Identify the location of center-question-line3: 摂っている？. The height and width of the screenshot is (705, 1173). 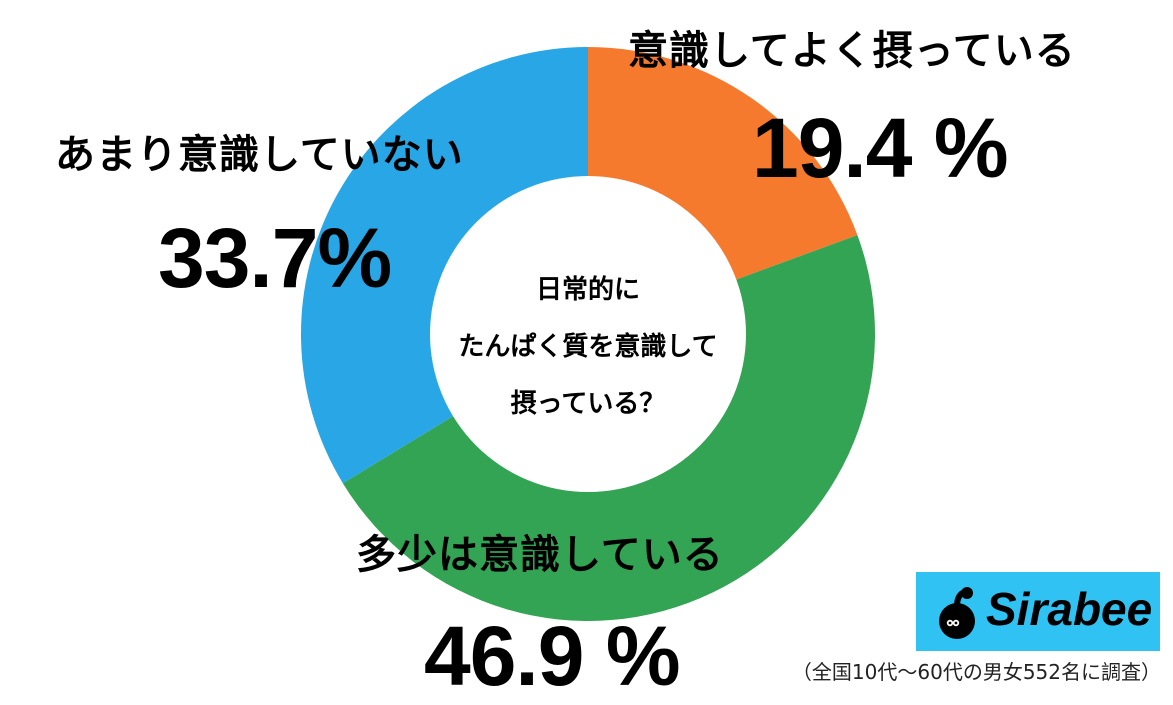
(588, 404).